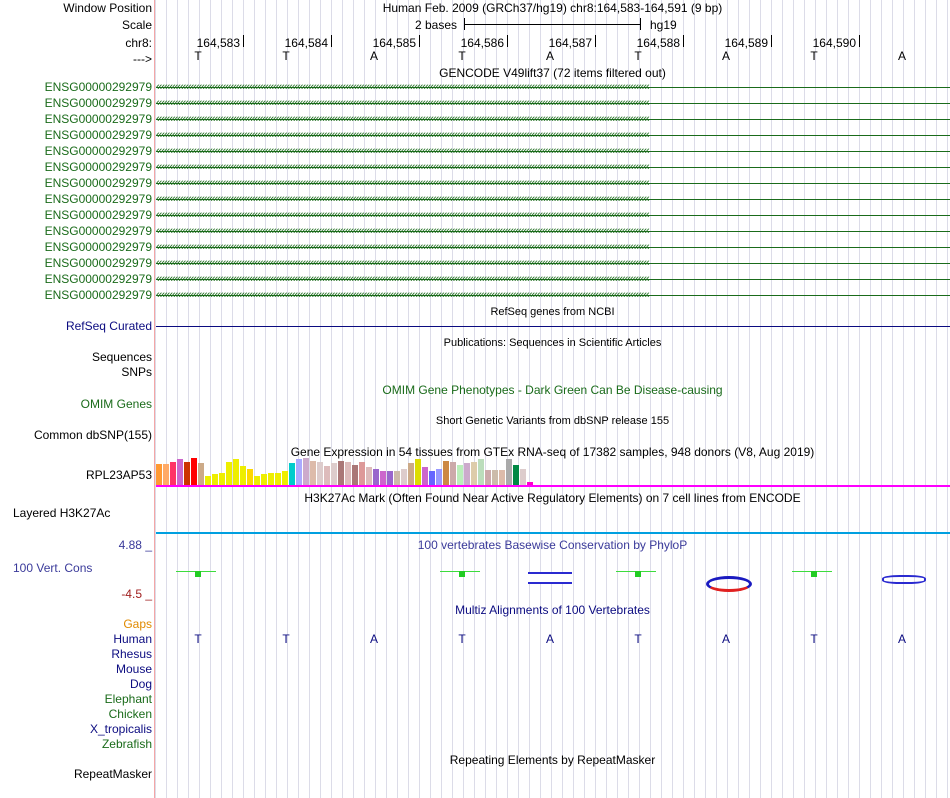 Image resolution: width=950 pixels, height=798 pixels. What do you see at coordinates (136, 372) in the screenshot?
I see `publications-snps-label: SNPs` at bounding box center [136, 372].